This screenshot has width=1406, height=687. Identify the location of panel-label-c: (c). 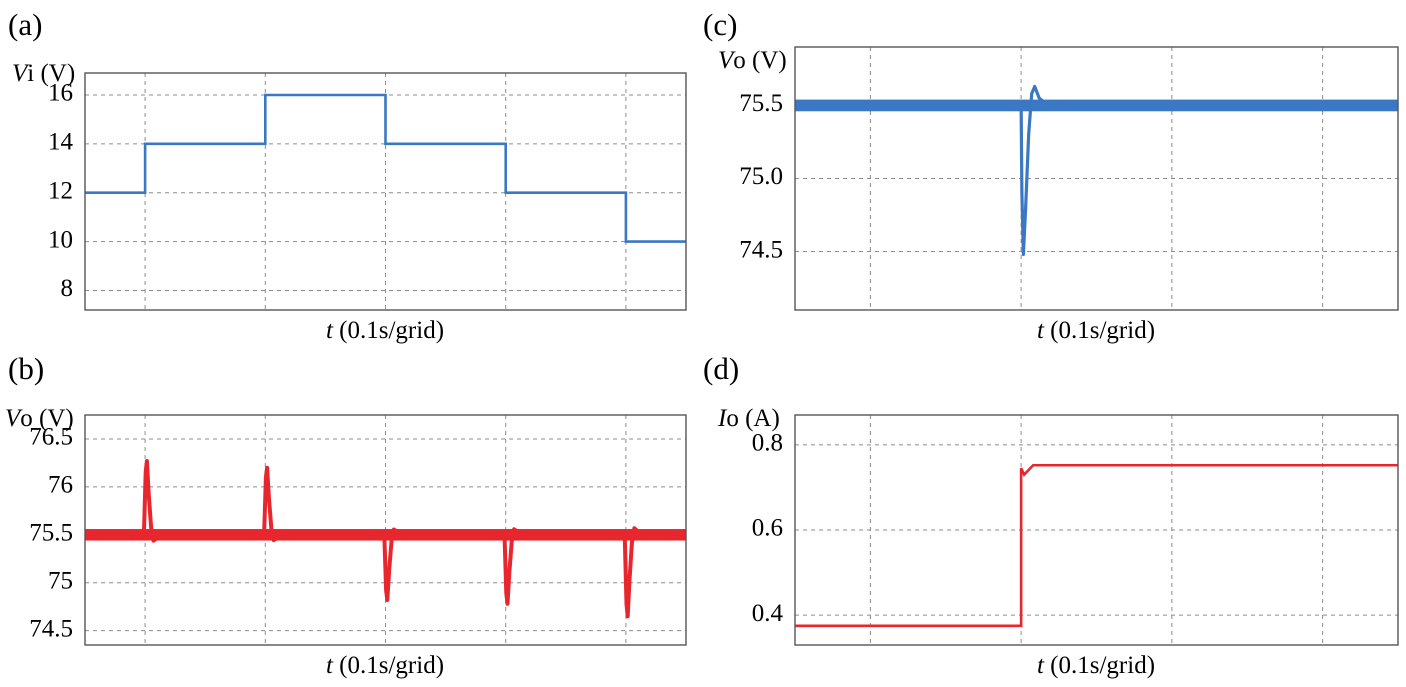
(720, 24).